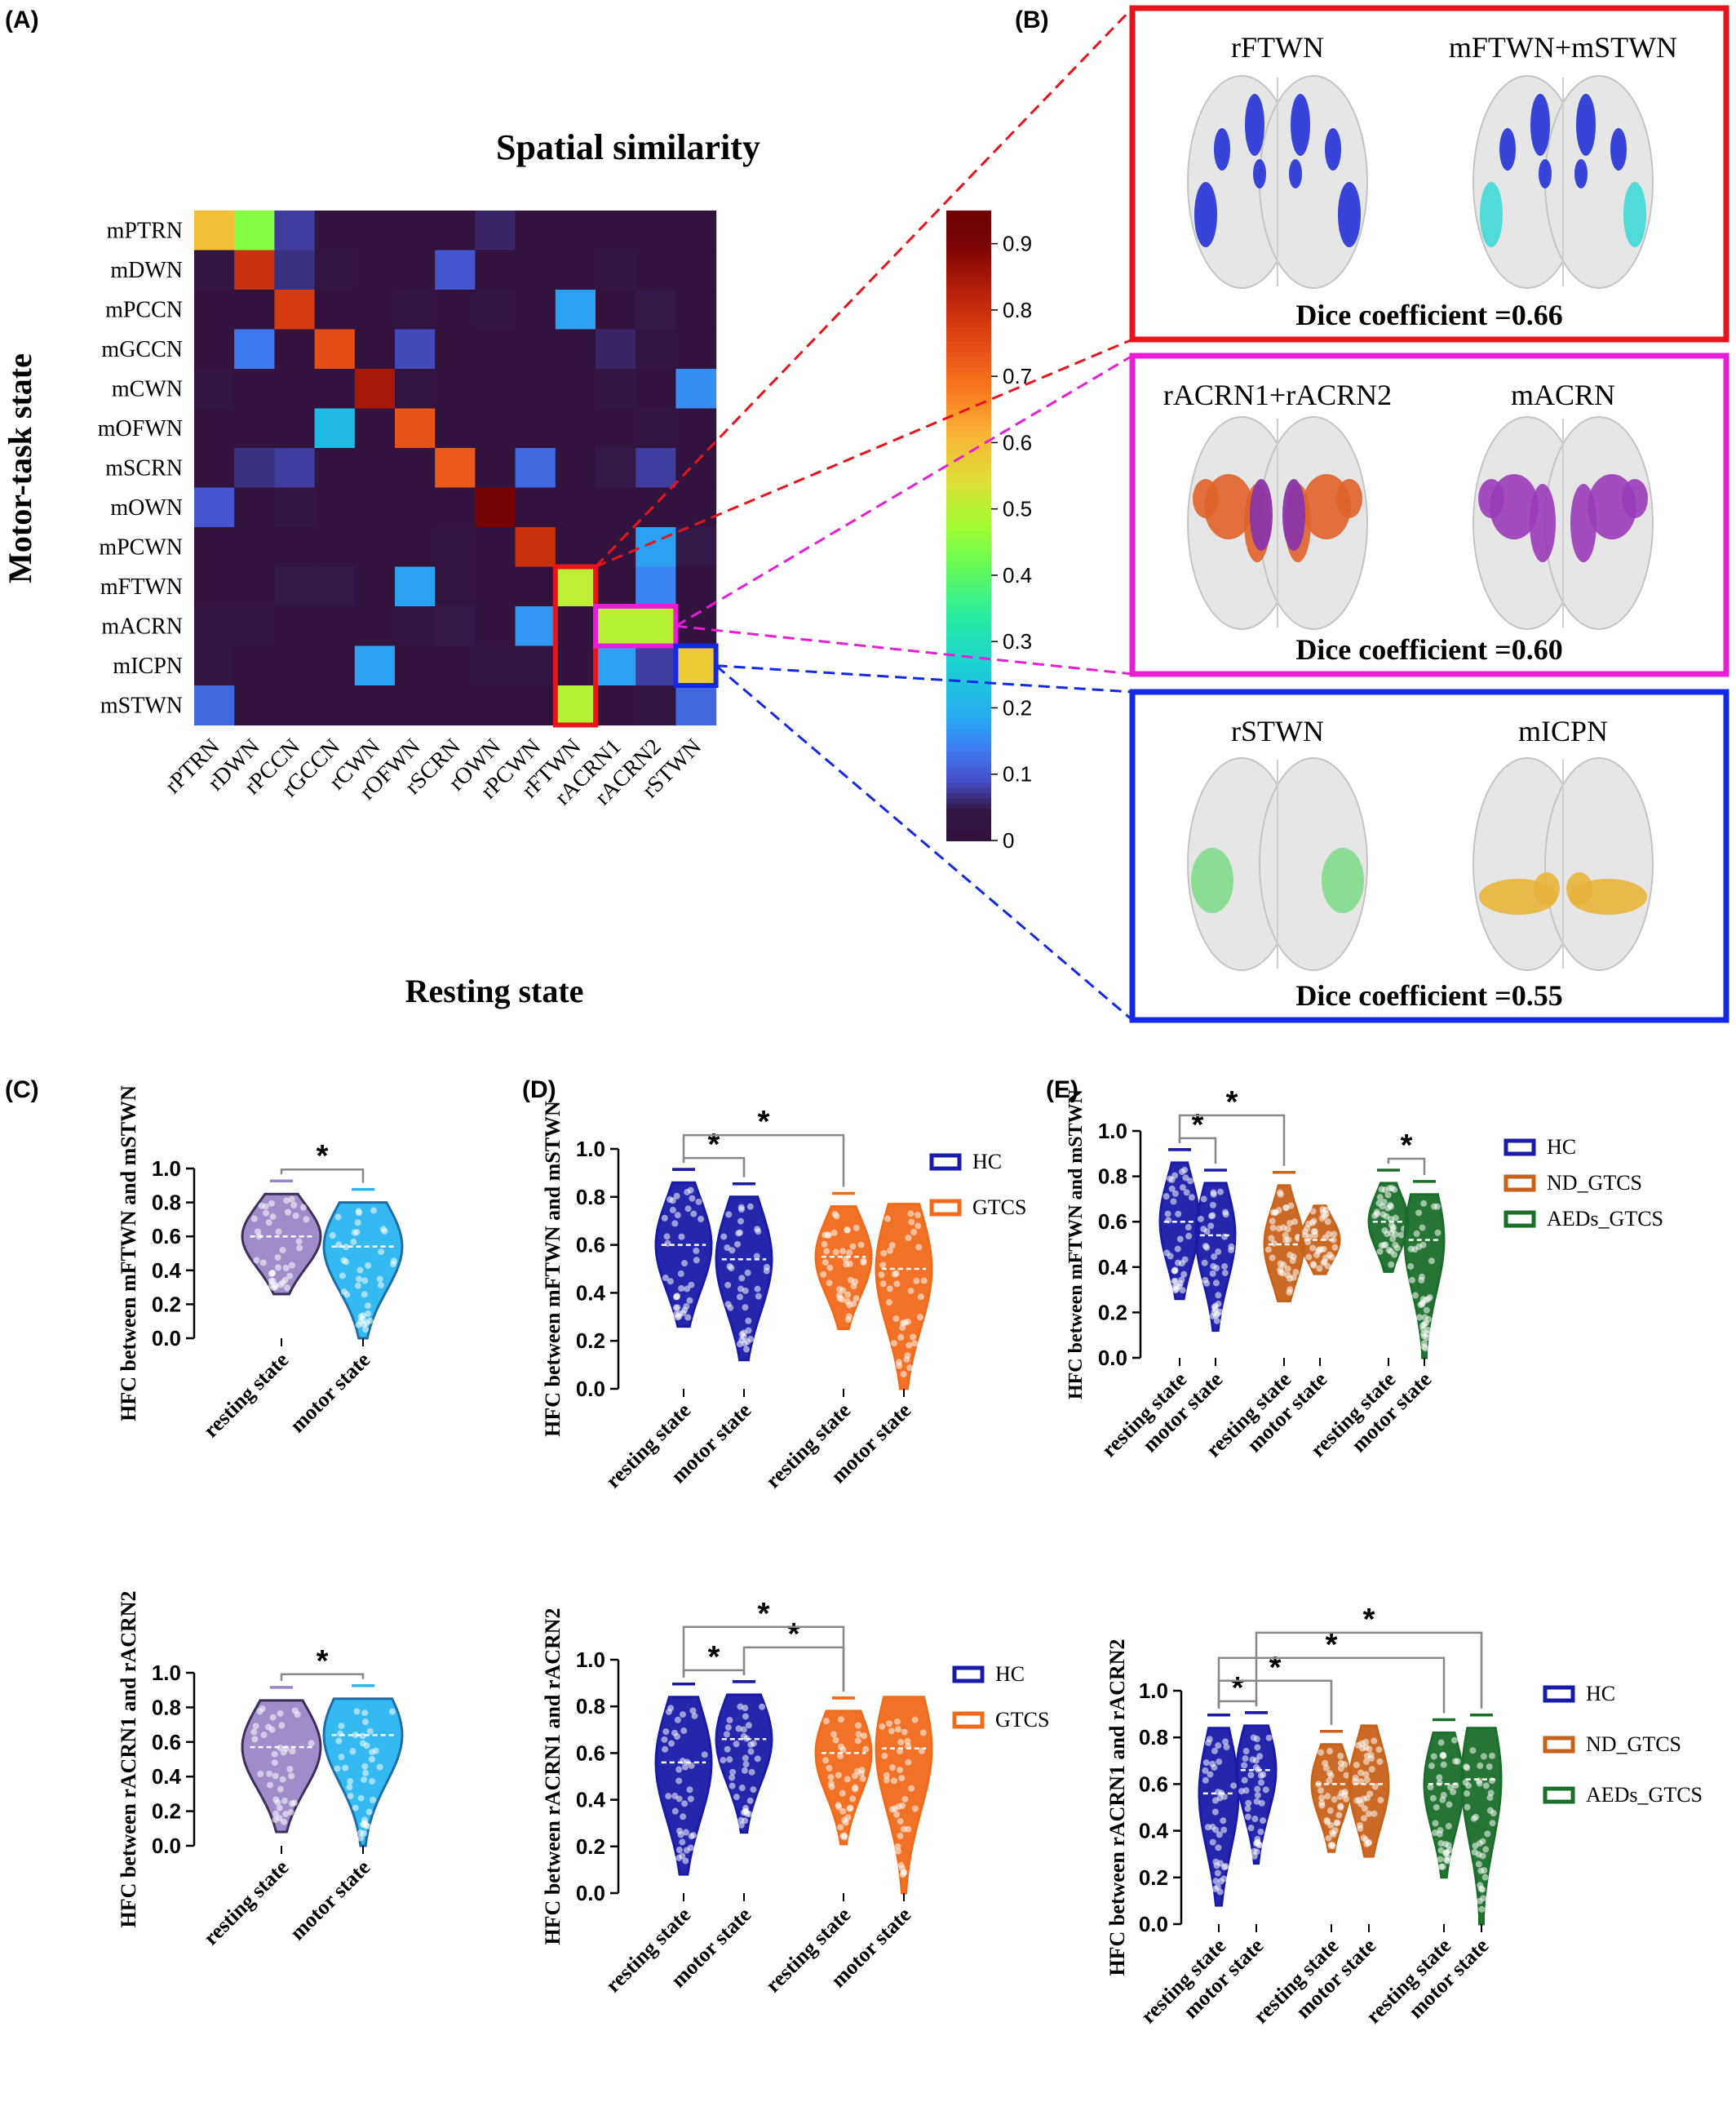  What do you see at coordinates (246, 1903) in the screenshot?
I see `x-tick-label: resting state` at bounding box center [246, 1903].